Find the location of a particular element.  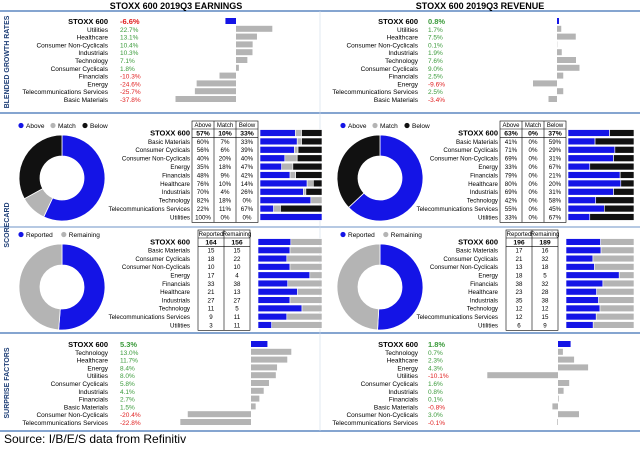

value-label: 2.7% is located at coordinates (127, 400).